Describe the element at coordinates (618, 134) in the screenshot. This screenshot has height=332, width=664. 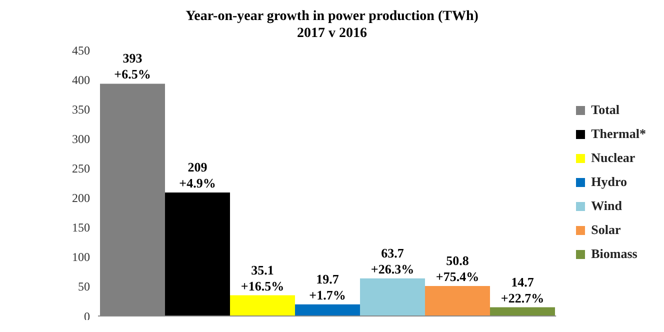
I see `legend-label: Thermal*` at that location.